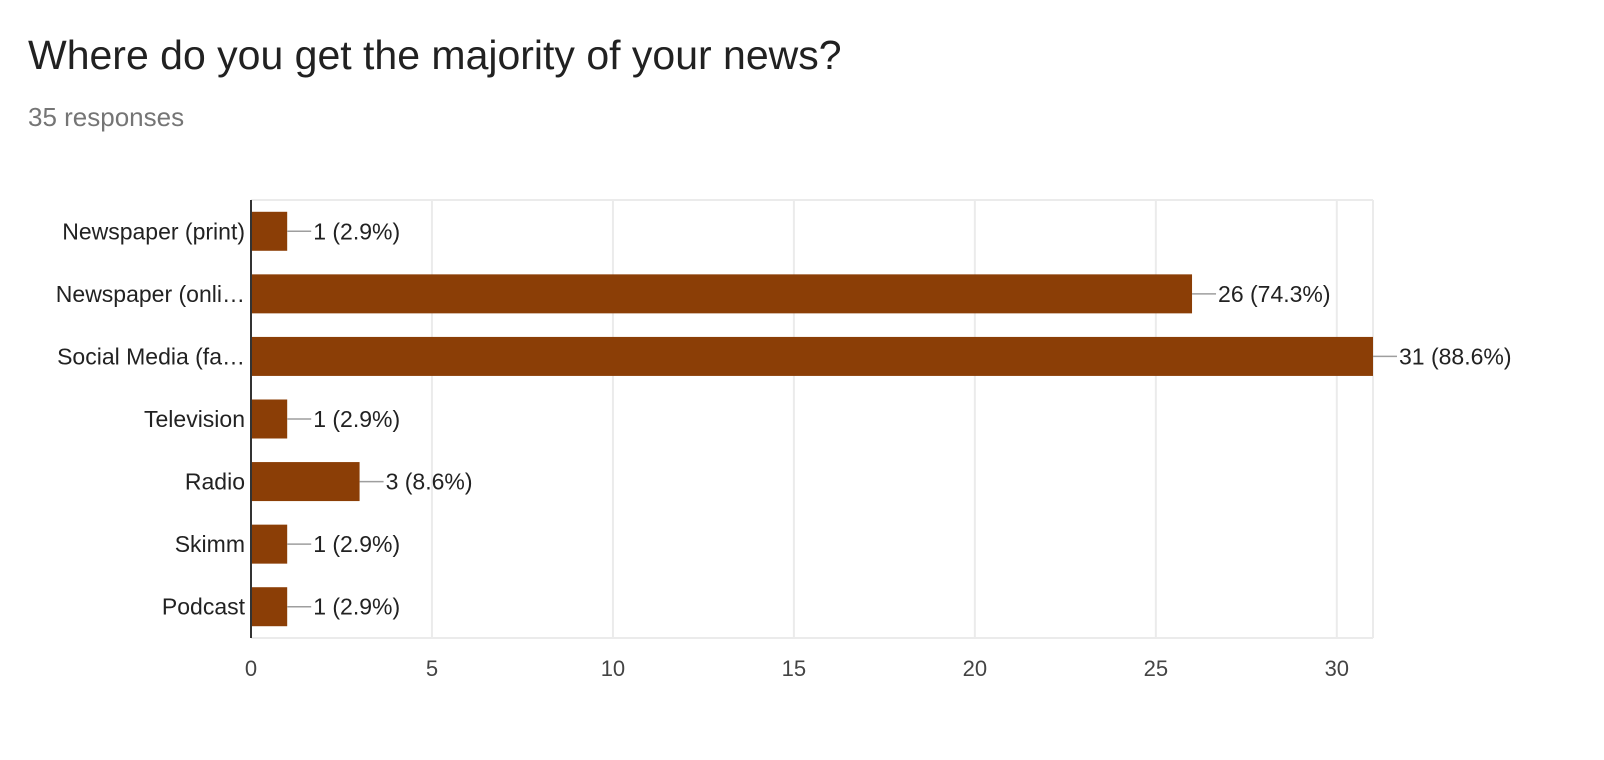 The image size is (1604, 760). I want to click on x-tick-label: 5, so click(432, 668).